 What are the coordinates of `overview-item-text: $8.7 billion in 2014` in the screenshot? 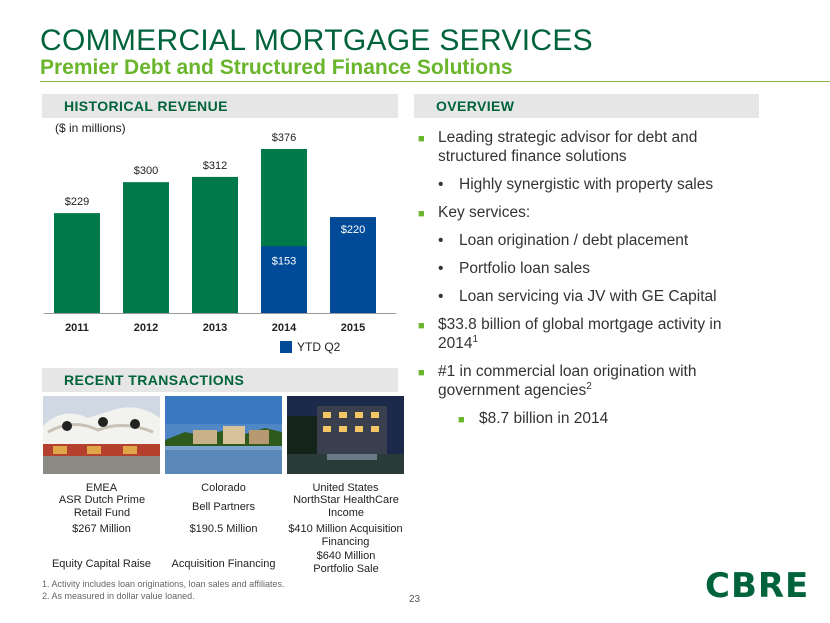 It's located at (544, 418).